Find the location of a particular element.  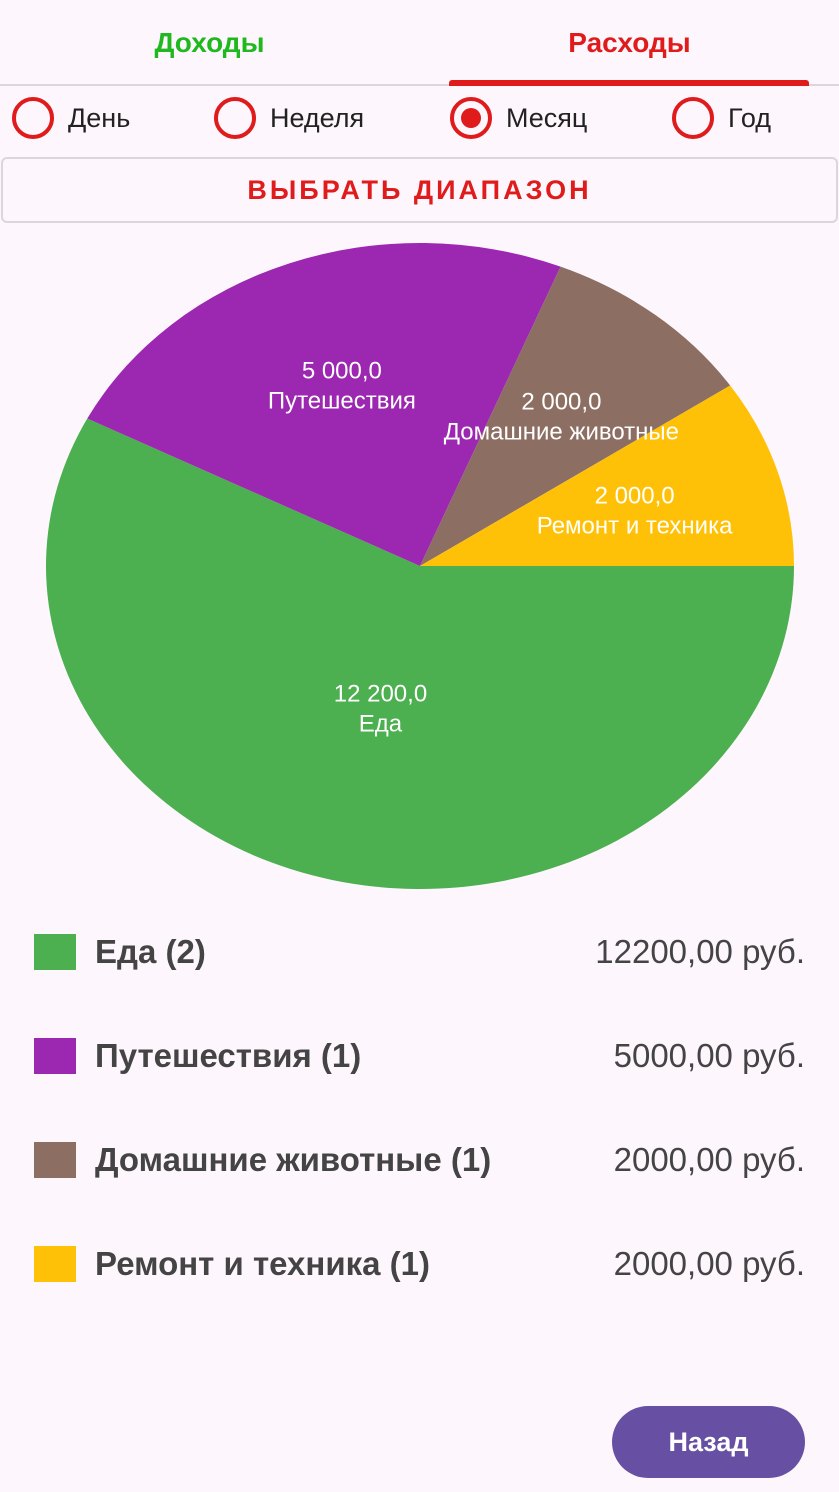

tab-expense: Расходы is located at coordinates (629, 42).